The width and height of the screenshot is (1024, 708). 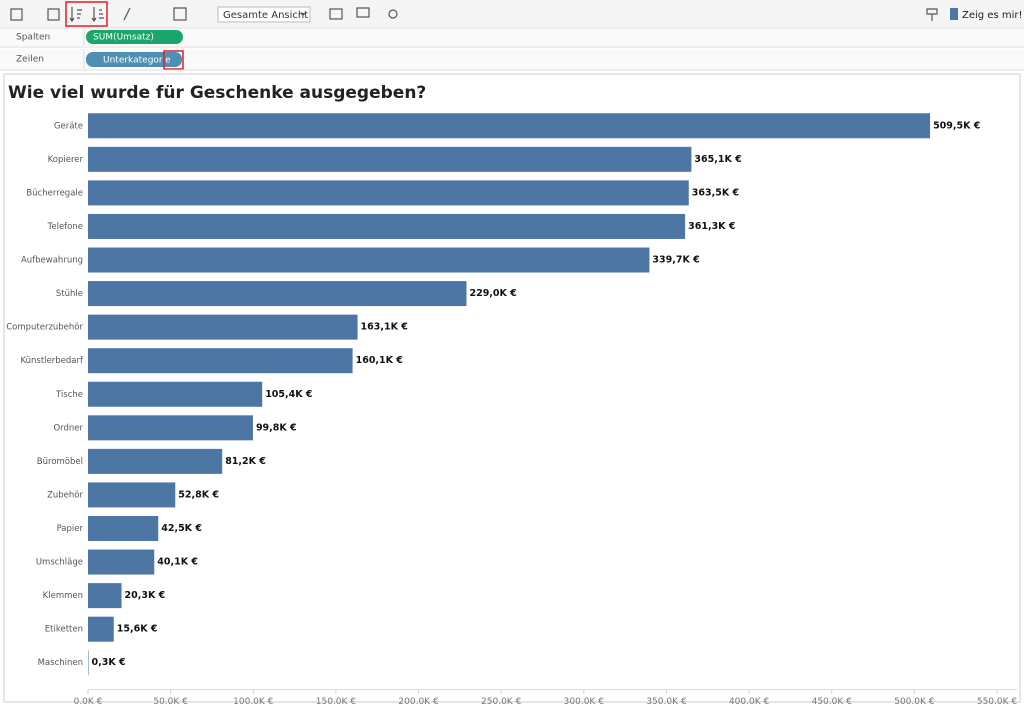 I want to click on value-label: 99,8K €, so click(x=276, y=427).